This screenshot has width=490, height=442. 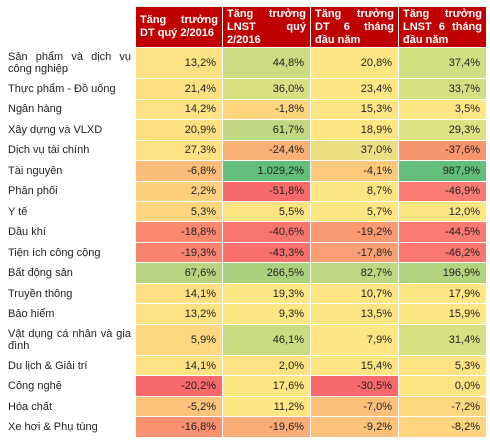 What do you see at coordinates (354, 339) in the screenshot?
I see `heatmap-cell: 7,9%` at bounding box center [354, 339].